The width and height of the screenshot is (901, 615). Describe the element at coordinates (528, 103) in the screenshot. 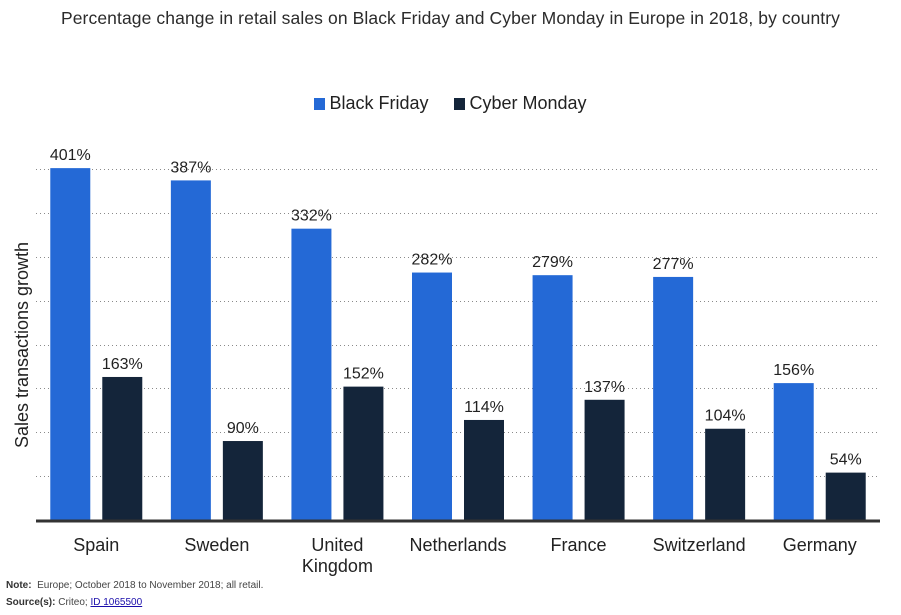

I see `legend-label-cyber-monday: Cyber Monday` at that location.